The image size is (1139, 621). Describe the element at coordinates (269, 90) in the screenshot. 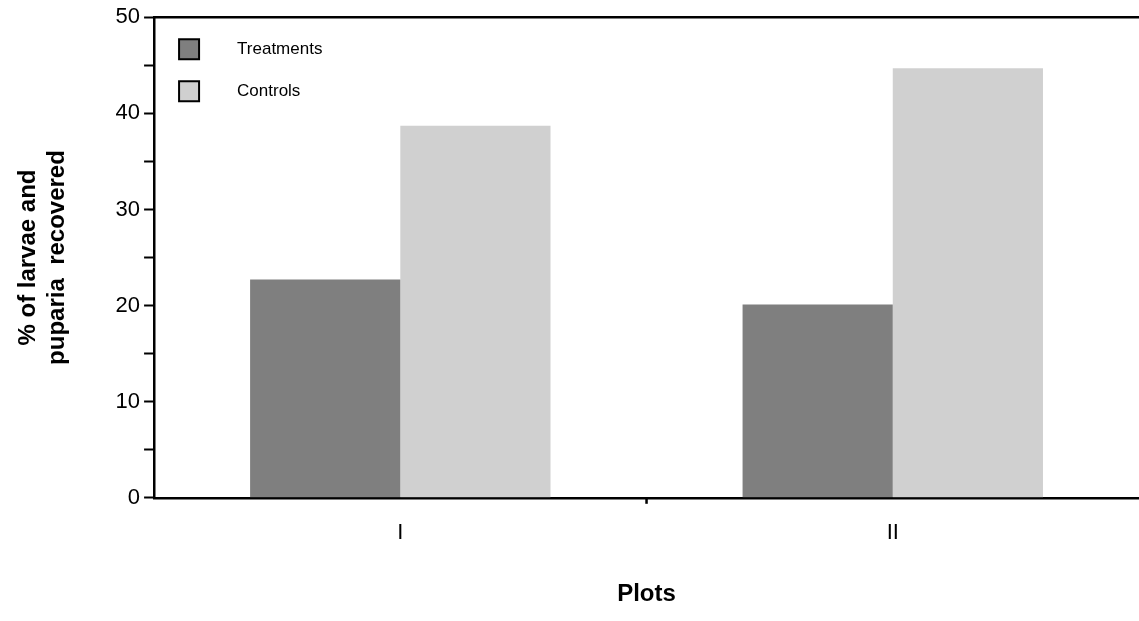

I see `legend-label: Controls` at that location.